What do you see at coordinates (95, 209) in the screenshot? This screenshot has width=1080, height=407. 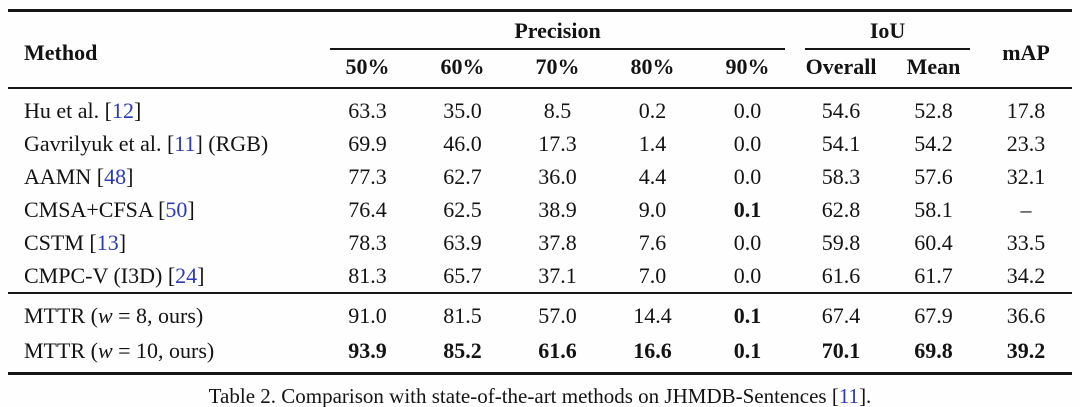 I see `text-segment: CMSA+CFSA [` at bounding box center [95, 209].